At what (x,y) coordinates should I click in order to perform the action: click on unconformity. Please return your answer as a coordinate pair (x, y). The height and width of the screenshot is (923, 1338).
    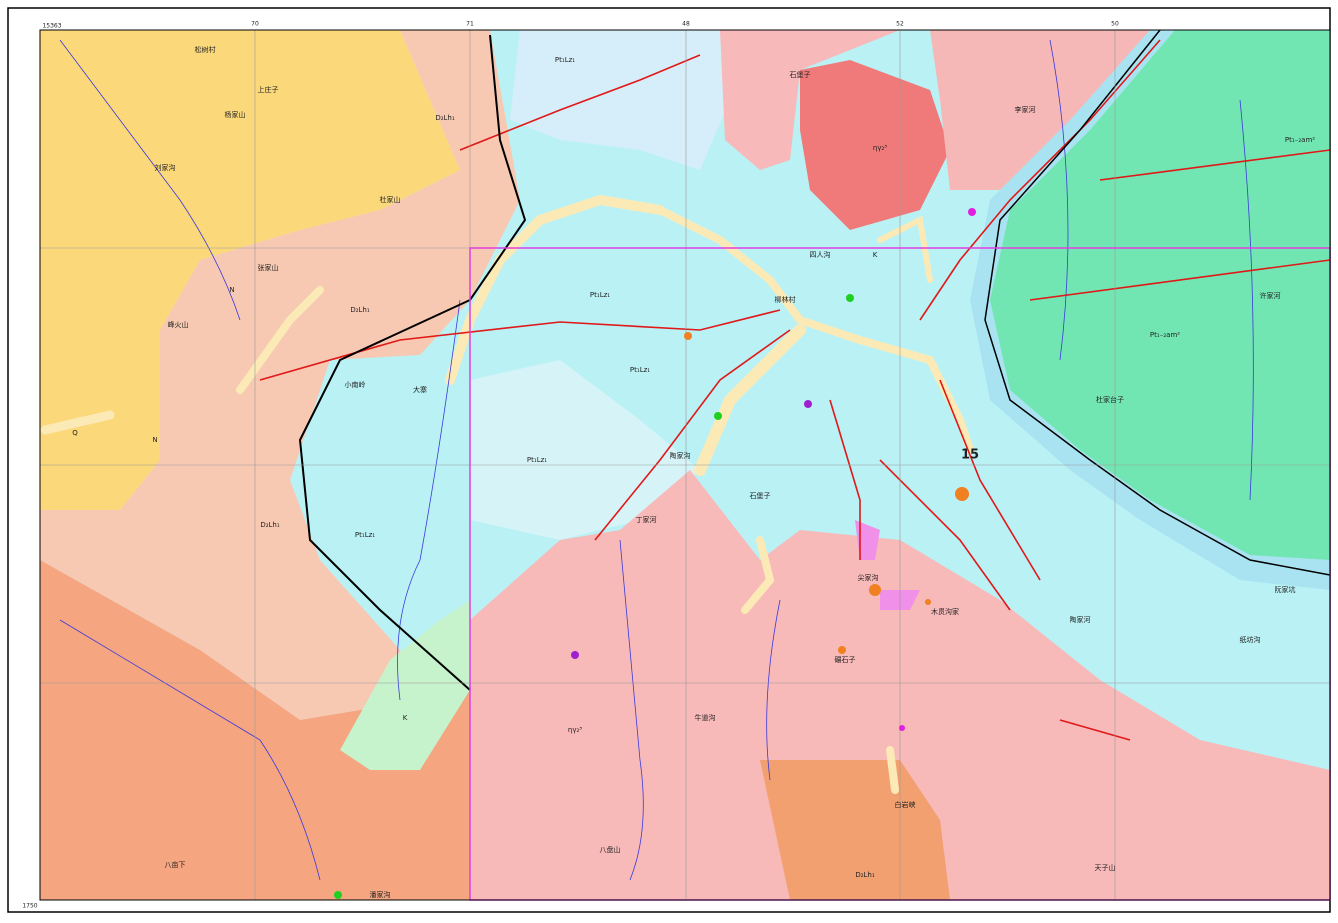
    Looking at the image, I should click on (412, 362).